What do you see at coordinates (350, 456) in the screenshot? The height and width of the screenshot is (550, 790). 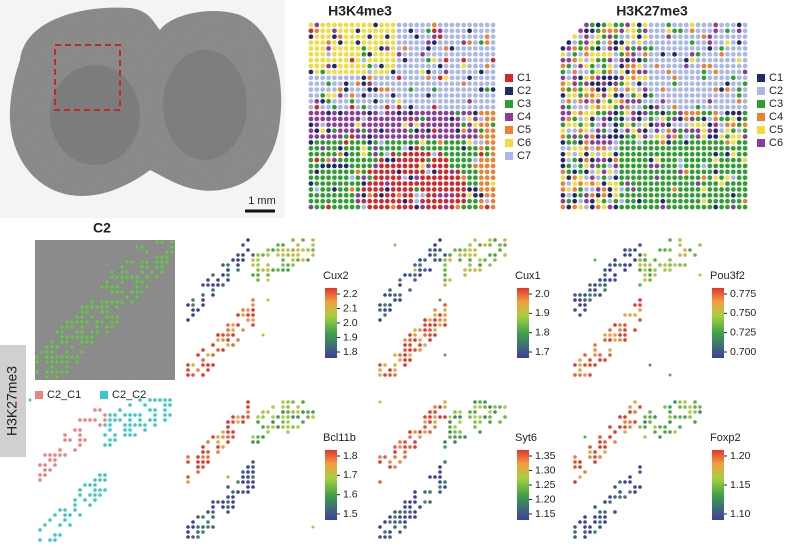 I see `colorbar-tick-label: 1.8` at bounding box center [350, 456].